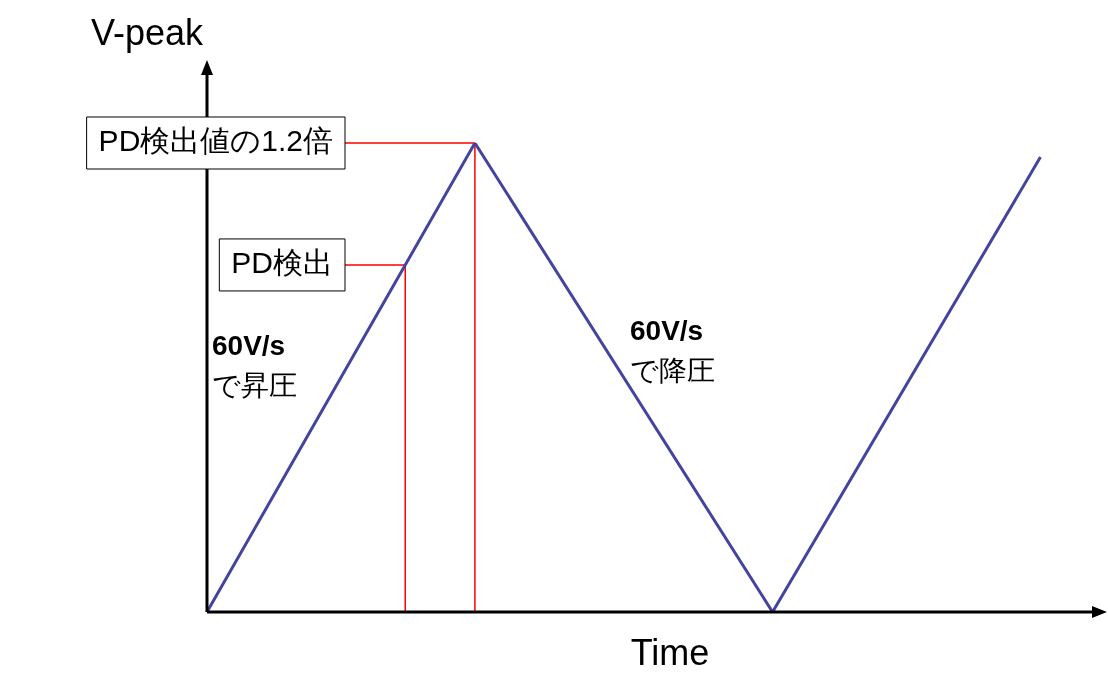 The height and width of the screenshot is (675, 1108). I want to click on ref-line-label: PD検出, so click(282, 263).